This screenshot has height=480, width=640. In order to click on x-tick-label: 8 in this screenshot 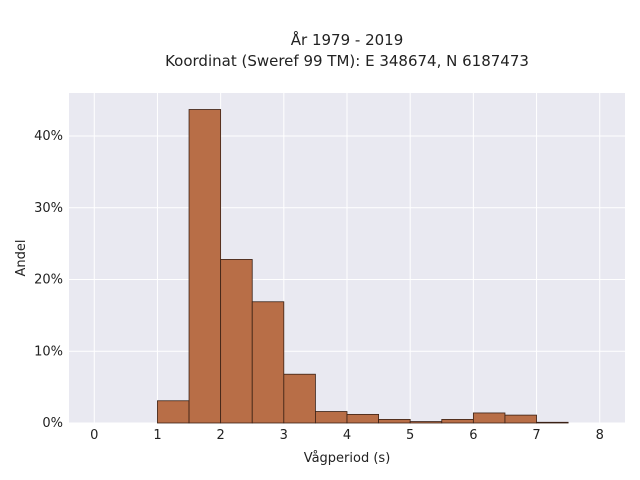, I will do `click(600, 435)`.